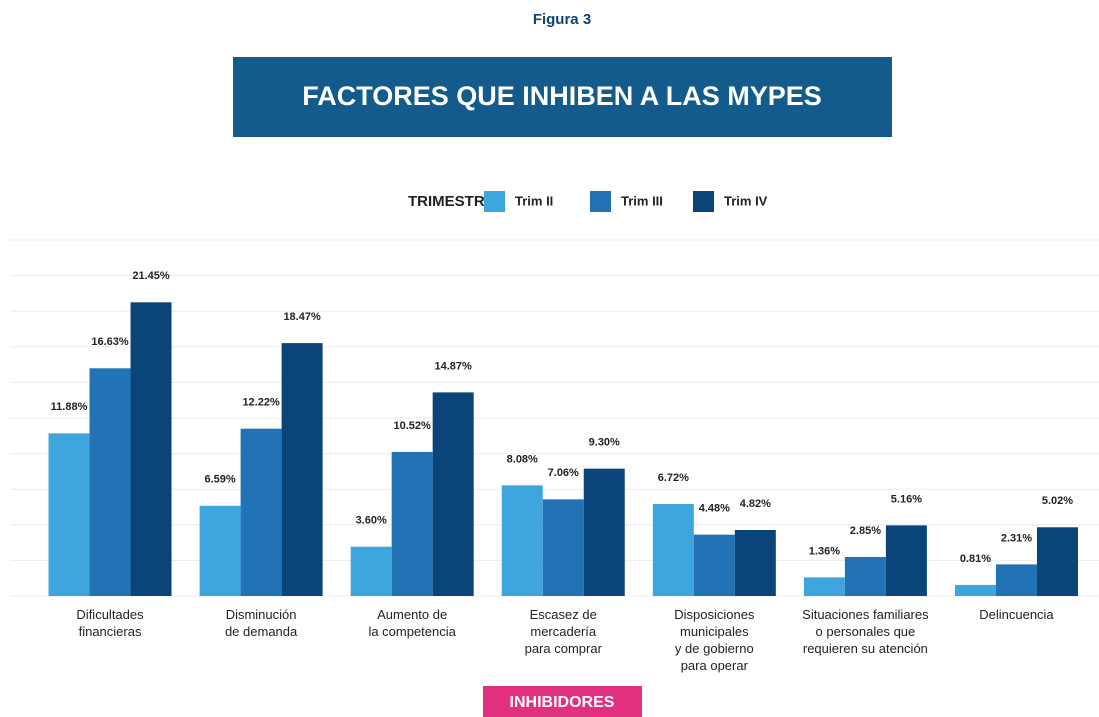 The height and width of the screenshot is (717, 1099). What do you see at coordinates (261, 623) in the screenshot?
I see `x-tick-label: Disminución de demanda` at bounding box center [261, 623].